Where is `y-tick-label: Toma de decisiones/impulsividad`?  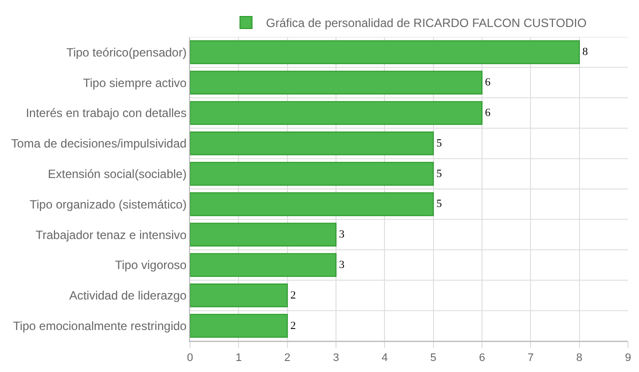 y-tick-label: Toma de decisiones/impulsividad is located at coordinates (99, 143).